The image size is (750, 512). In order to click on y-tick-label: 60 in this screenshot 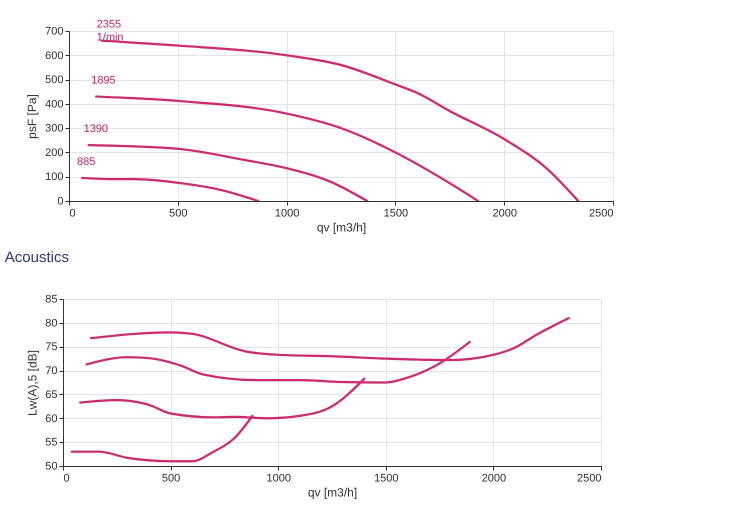, I will do `click(51, 418)`.